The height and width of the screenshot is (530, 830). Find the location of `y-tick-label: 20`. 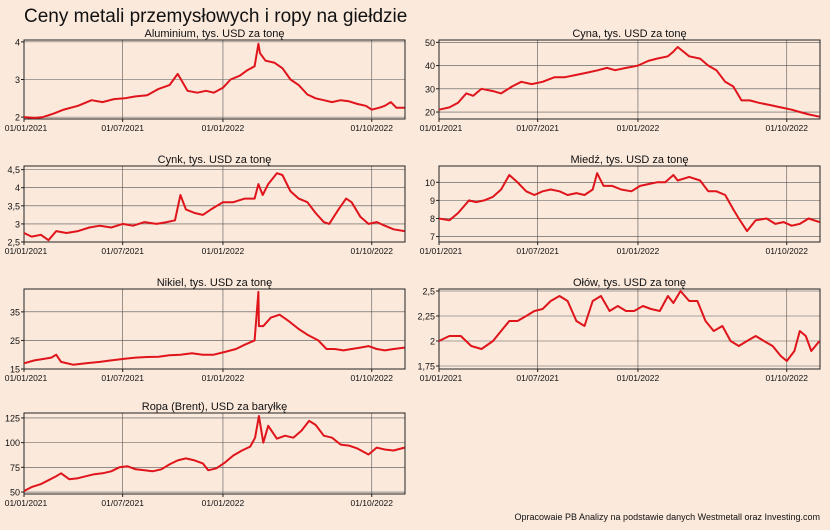

y-tick-label: 20 is located at coordinates (430, 113).